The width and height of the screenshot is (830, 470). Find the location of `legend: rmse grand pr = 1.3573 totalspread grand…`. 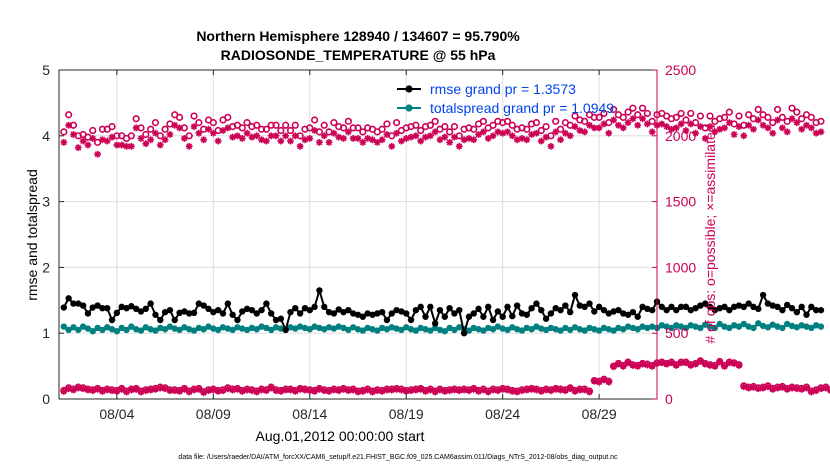

legend: rmse grand pr = 1.3573 totalspread grand… is located at coordinates (505, 98).